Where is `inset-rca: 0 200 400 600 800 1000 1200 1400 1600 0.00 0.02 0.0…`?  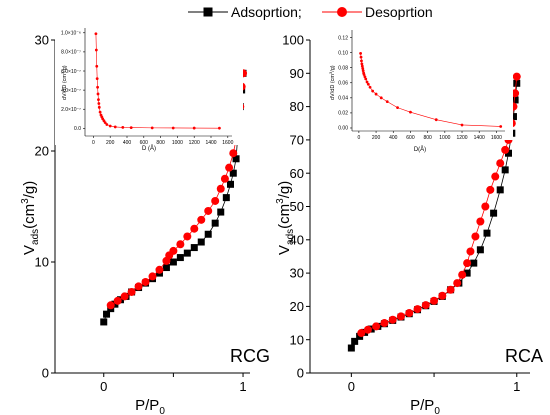 inset-rca: 0 200 400 600 800 1000 1200 1400 1600 0.00 0.02 0.0… is located at coordinates (413, 88).